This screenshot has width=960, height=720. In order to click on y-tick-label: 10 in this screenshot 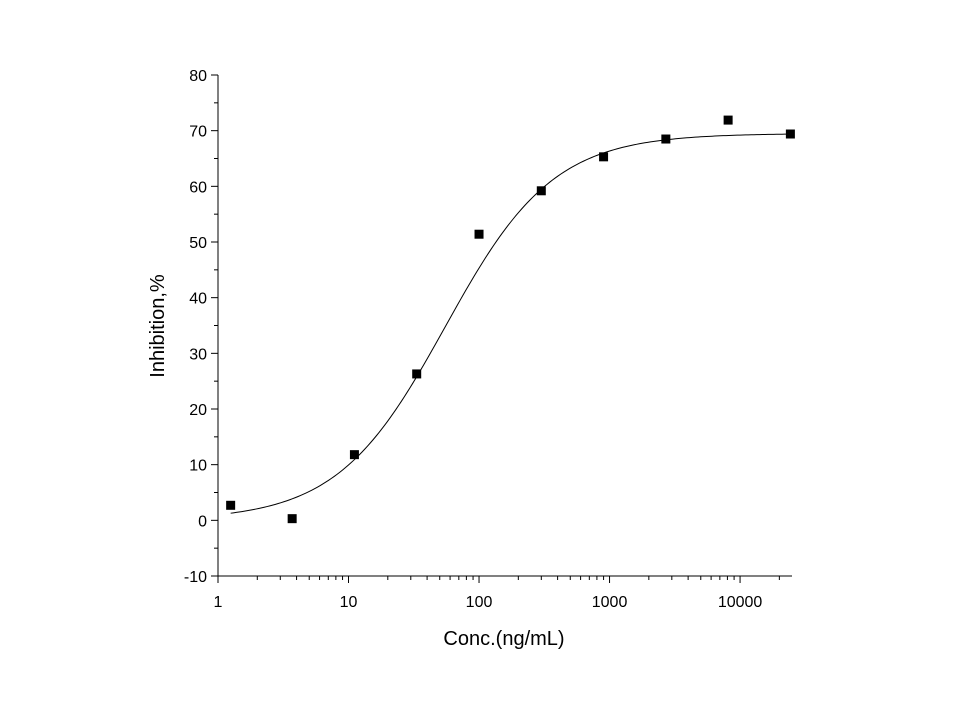, I will do `click(198, 466)`.